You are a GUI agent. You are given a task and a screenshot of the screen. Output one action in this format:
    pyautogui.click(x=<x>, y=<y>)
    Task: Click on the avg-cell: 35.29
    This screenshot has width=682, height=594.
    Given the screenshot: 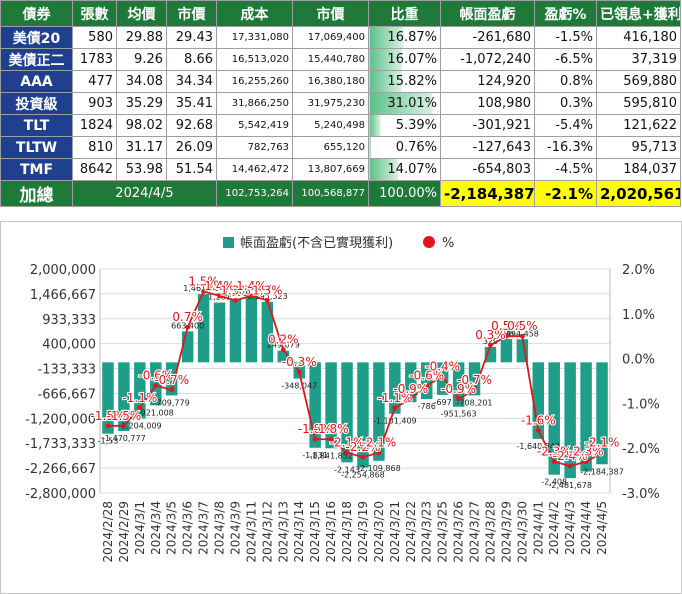 What is the action you would take?
    pyautogui.click(x=141, y=103)
    